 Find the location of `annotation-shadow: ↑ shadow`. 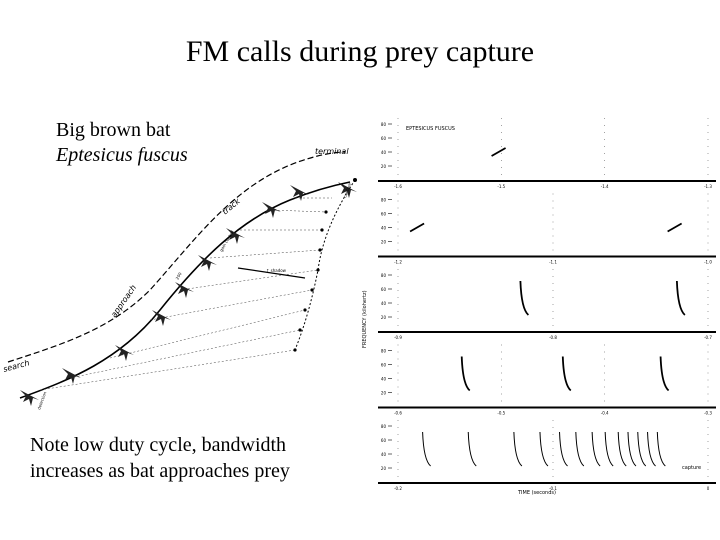

annotation-shadow: ↑ shadow is located at coordinates (276, 270).